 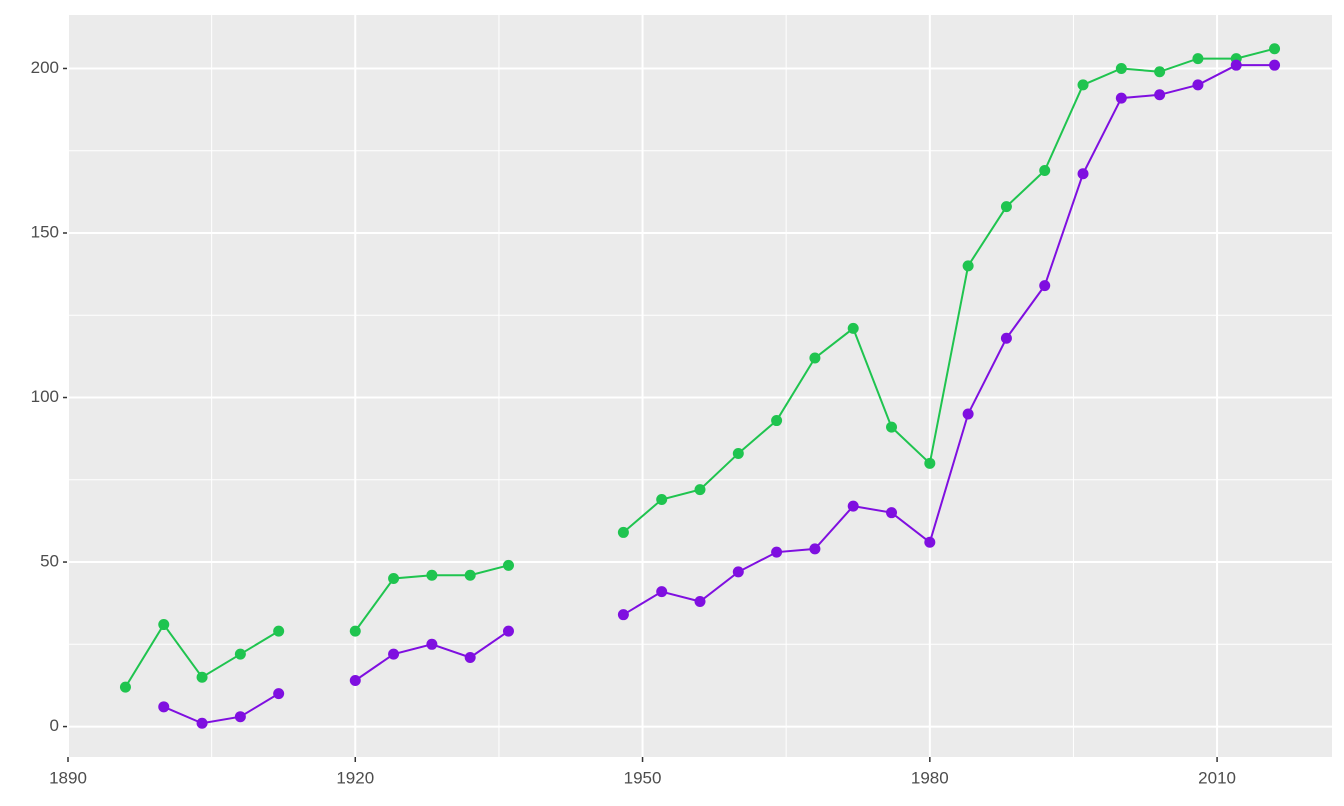 What do you see at coordinates (45, 67) in the screenshot?
I see `y-tick-label: 200` at bounding box center [45, 67].